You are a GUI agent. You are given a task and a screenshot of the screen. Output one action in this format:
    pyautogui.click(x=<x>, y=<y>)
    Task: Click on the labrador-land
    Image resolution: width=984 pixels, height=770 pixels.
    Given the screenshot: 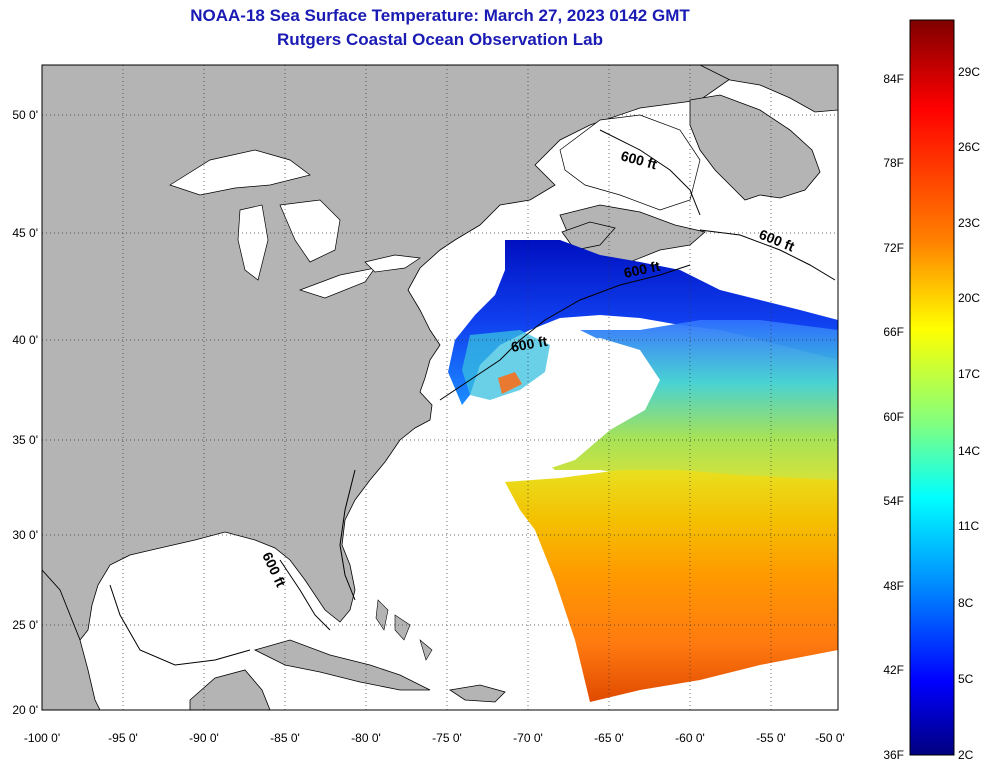 What is the action you would take?
    pyautogui.click(x=768, y=89)
    